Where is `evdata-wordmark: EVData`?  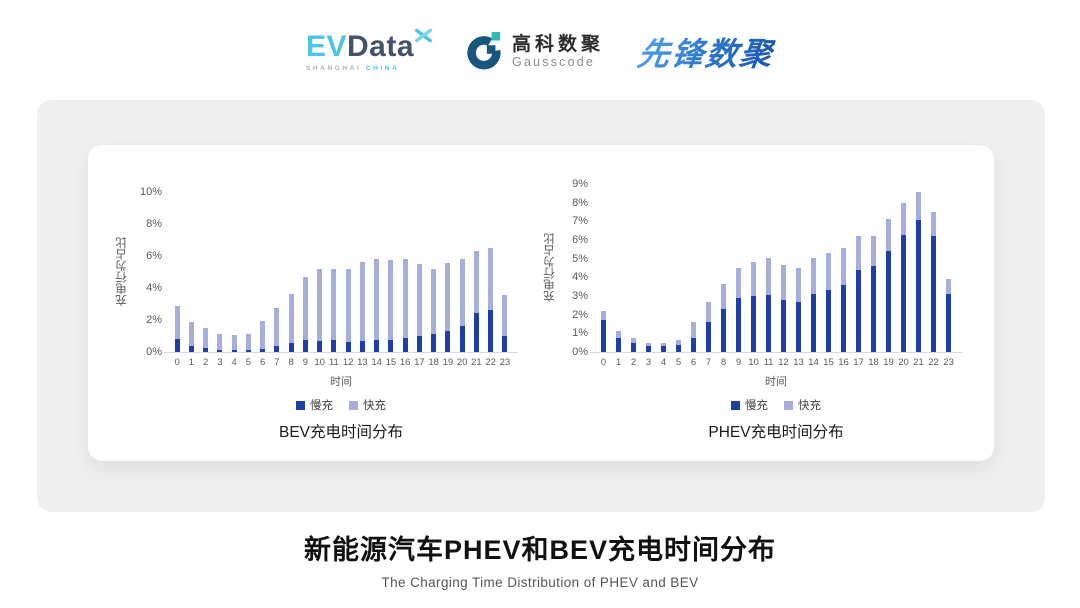
evdata-wordmark: EVData is located at coordinates (369, 45).